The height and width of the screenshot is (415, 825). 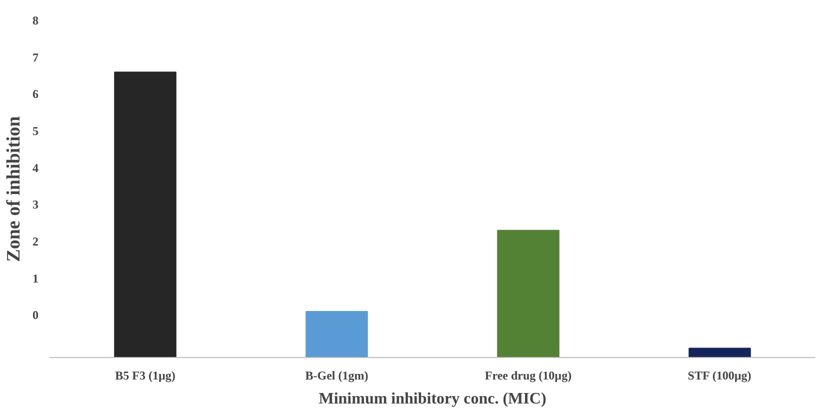 I want to click on y-tick-label: 7, so click(x=35, y=57).